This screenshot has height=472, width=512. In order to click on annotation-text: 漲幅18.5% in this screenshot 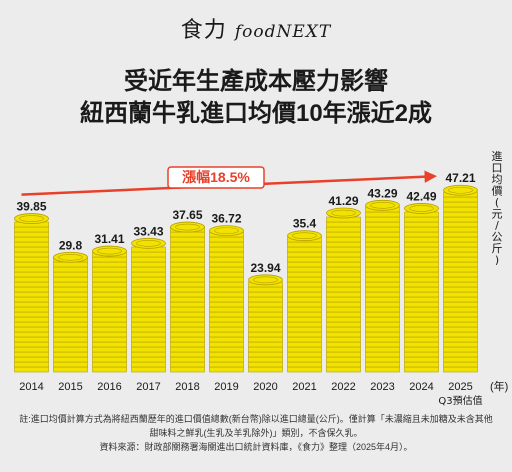, I will do `click(216, 177)`.